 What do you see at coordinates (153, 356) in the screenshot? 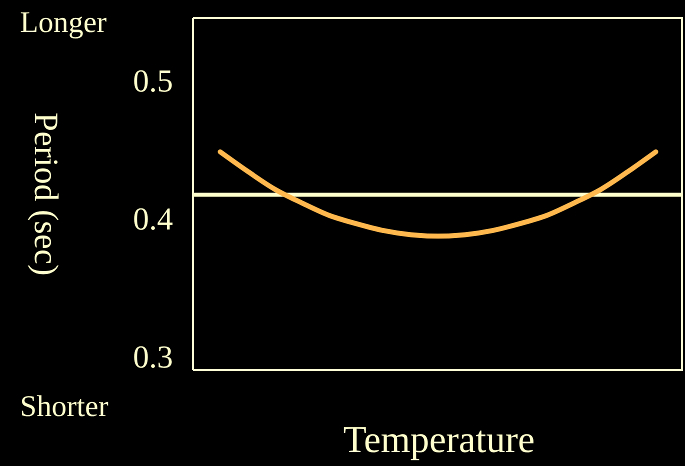
I see `y-tick-label: 0.3` at bounding box center [153, 356].